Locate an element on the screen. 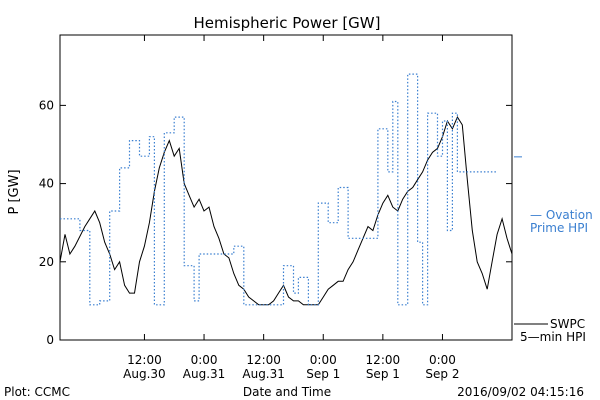  x-tick-label-date: Sep 2 is located at coordinates (442, 374).